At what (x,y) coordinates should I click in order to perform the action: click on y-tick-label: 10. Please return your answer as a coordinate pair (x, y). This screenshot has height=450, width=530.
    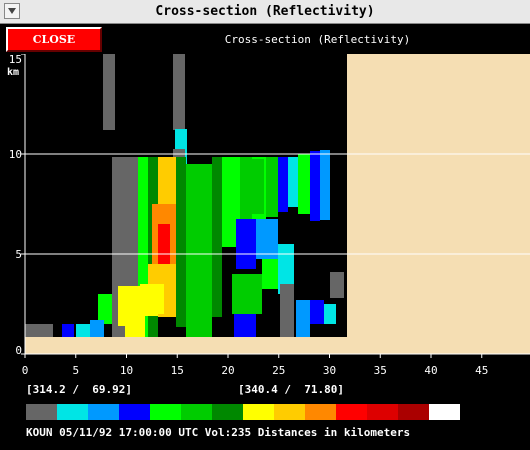
    Looking at the image, I should click on (15, 154).